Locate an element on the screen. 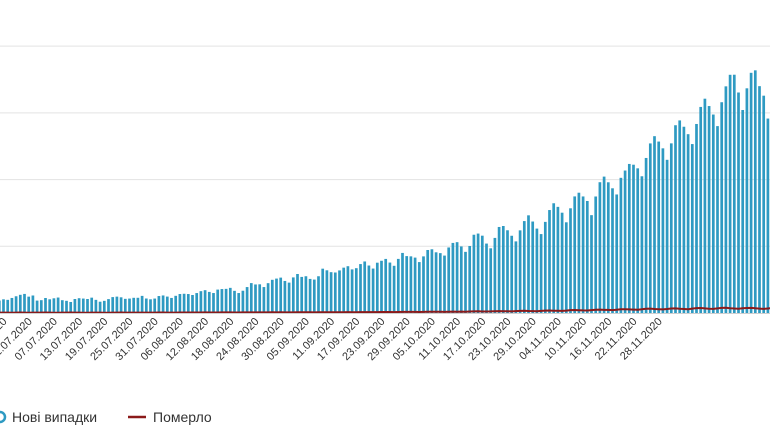 The height and width of the screenshot is (432, 770). deaths-line is located at coordinates (385, 310).